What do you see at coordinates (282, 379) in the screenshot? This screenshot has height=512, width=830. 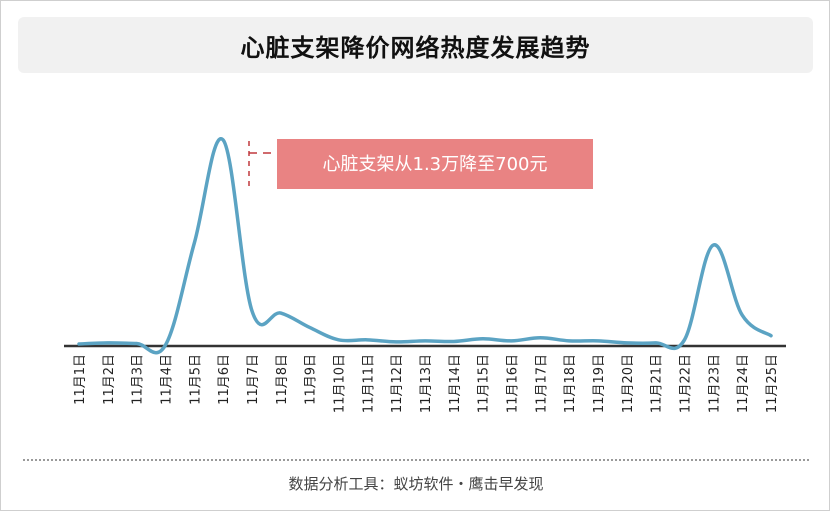 I see `x-tick-label: 11月8日` at bounding box center [282, 379].